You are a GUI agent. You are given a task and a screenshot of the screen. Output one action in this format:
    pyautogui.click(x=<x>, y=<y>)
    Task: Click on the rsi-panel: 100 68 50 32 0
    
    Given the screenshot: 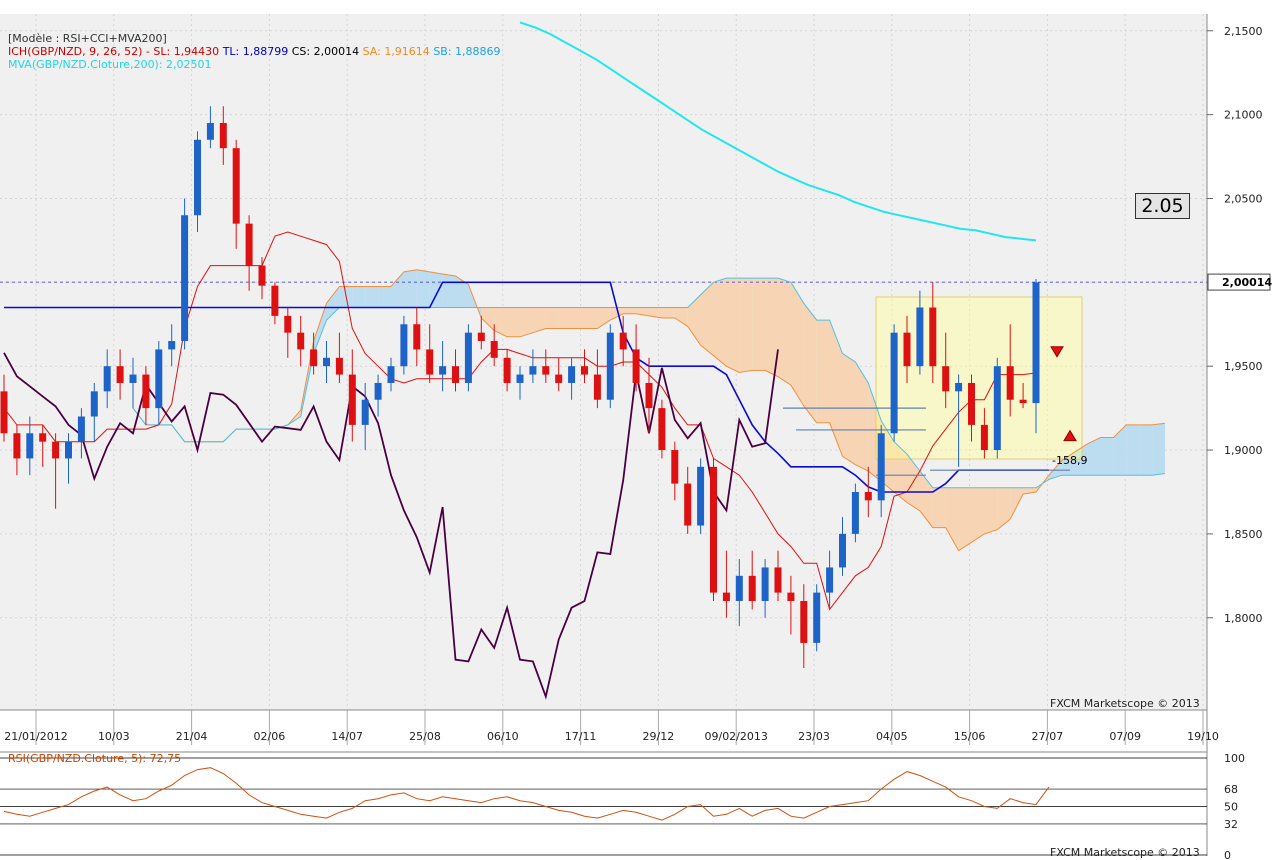 What is the action you would take?
    pyautogui.click(x=622, y=806)
    